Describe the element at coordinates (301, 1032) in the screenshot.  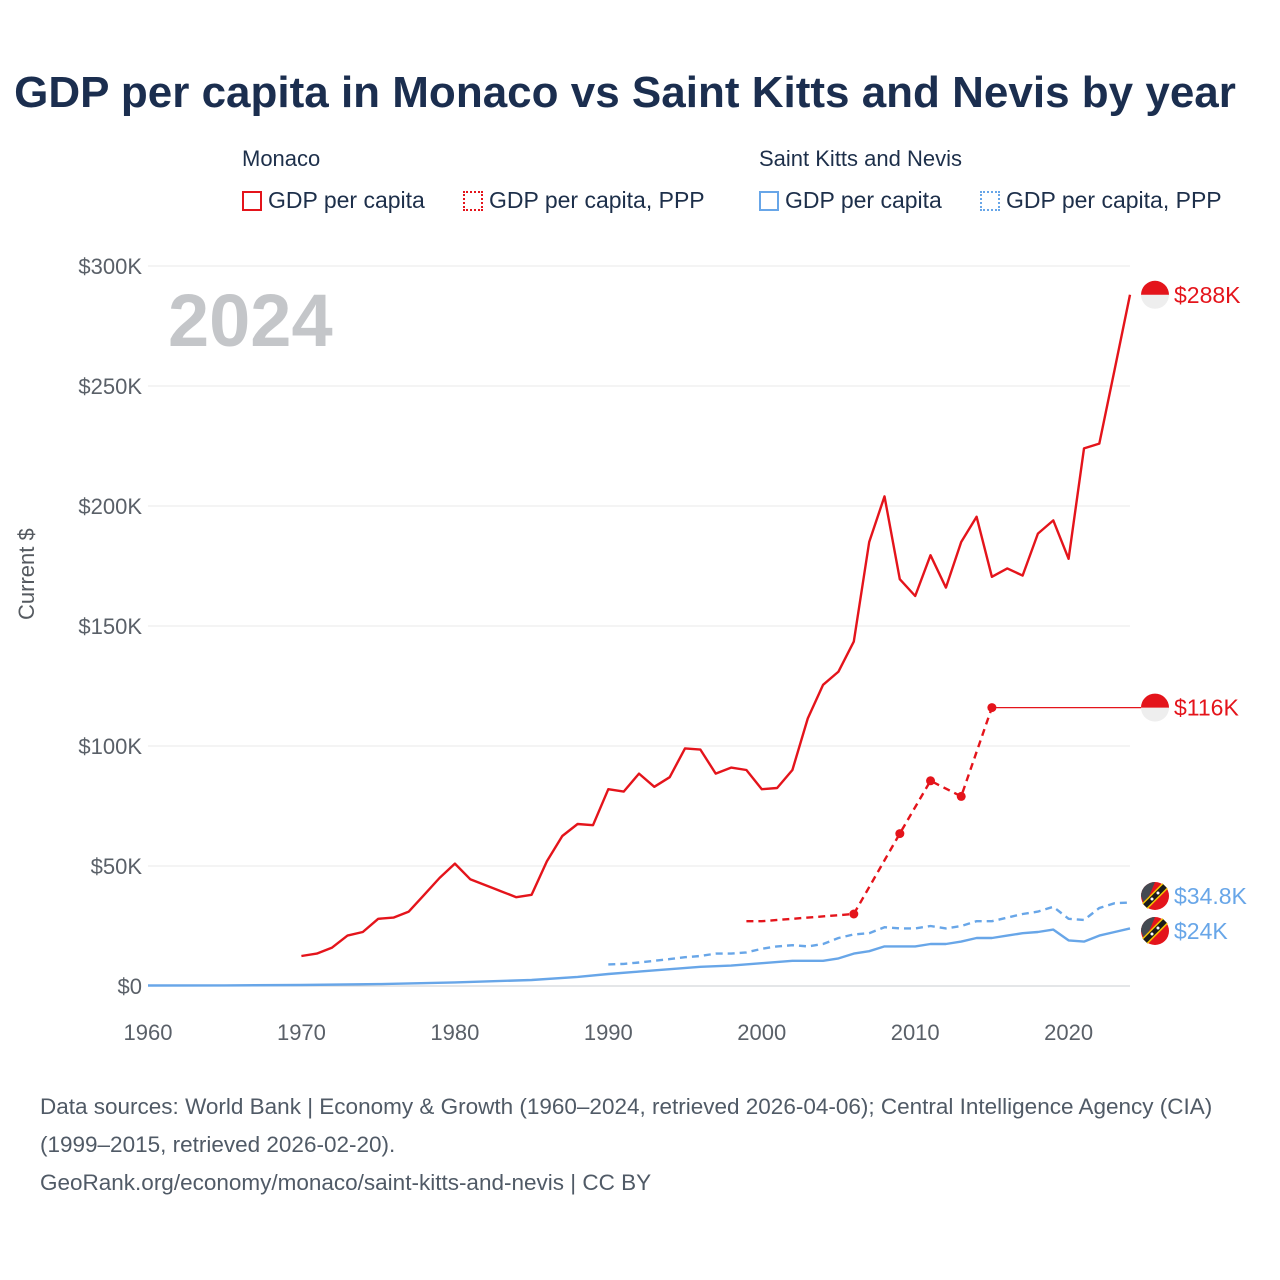
I see `x-tick-label: 1970` at that location.